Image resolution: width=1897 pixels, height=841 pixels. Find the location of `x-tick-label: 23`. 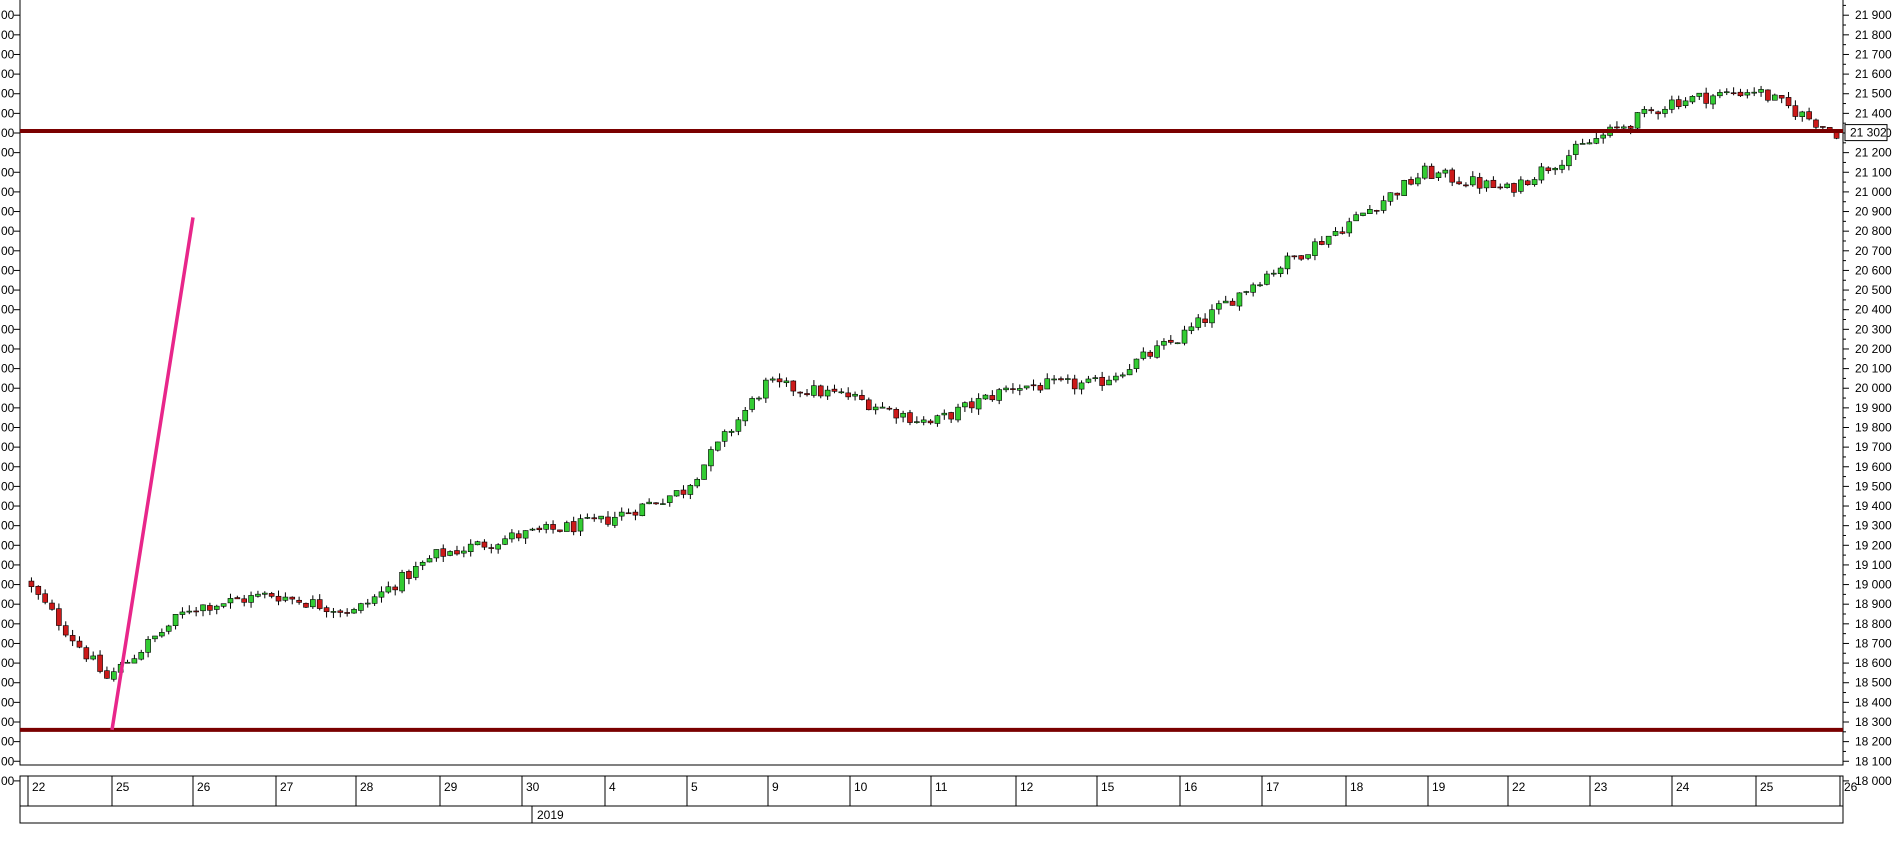

x-tick-label: 23 is located at coordinates (1601, 787).